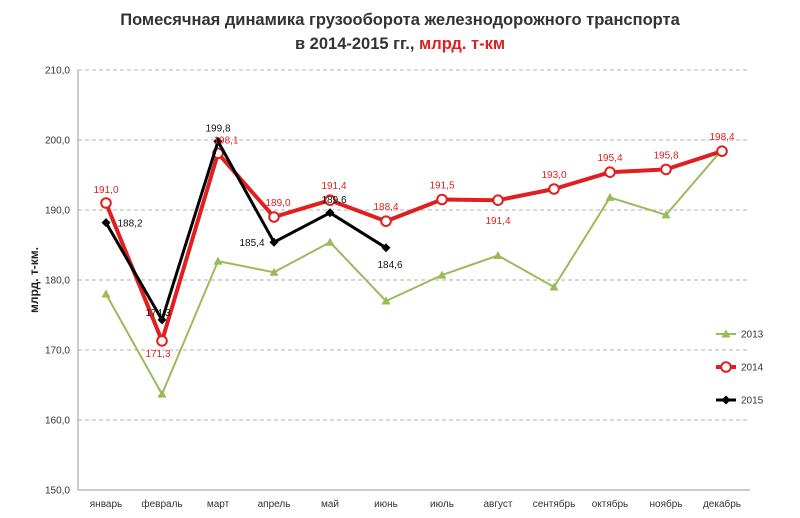  What do you see at coordinates (665, 155) in the screenshot?
I see `data-label-2014: 195,8` at bounding box center [665, 155].